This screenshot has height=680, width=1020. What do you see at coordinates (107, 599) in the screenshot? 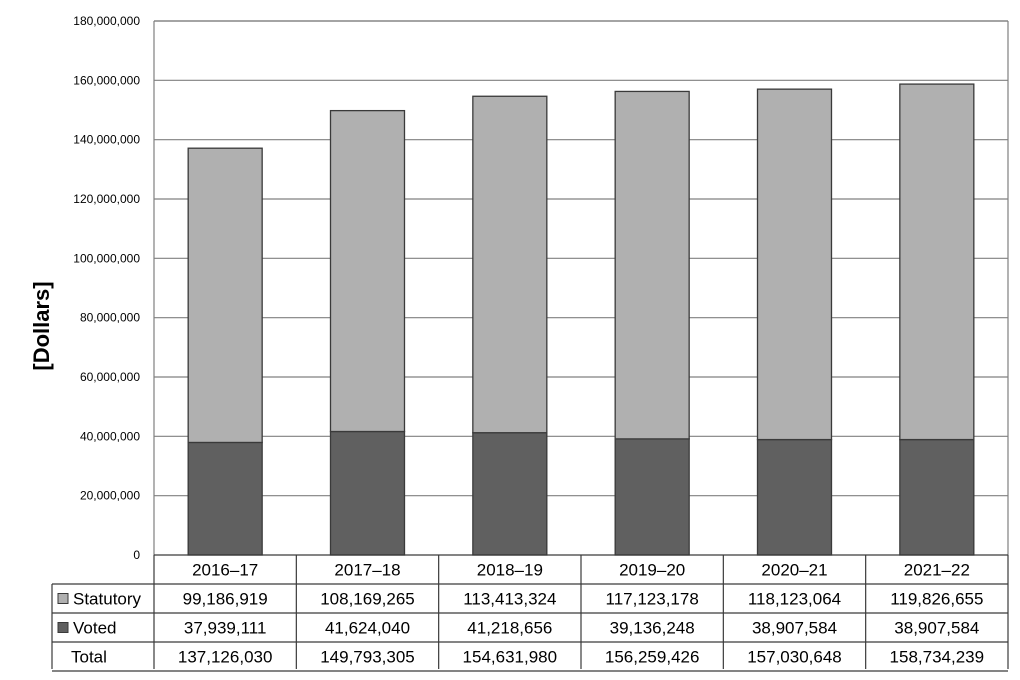
I see `legend-label-statutory: Statutory` at bounding box center [107, 599].